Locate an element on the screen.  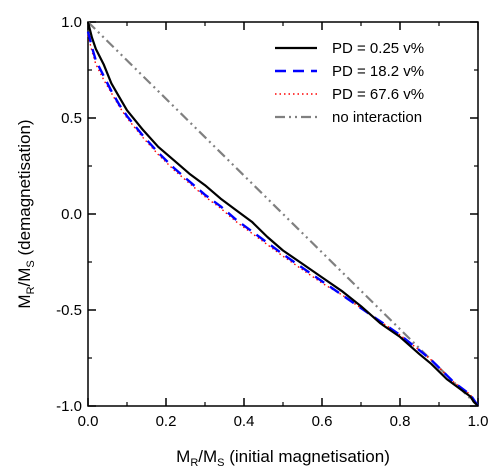
y-tick-label: -1.0 is located at coordinates (69, 406).